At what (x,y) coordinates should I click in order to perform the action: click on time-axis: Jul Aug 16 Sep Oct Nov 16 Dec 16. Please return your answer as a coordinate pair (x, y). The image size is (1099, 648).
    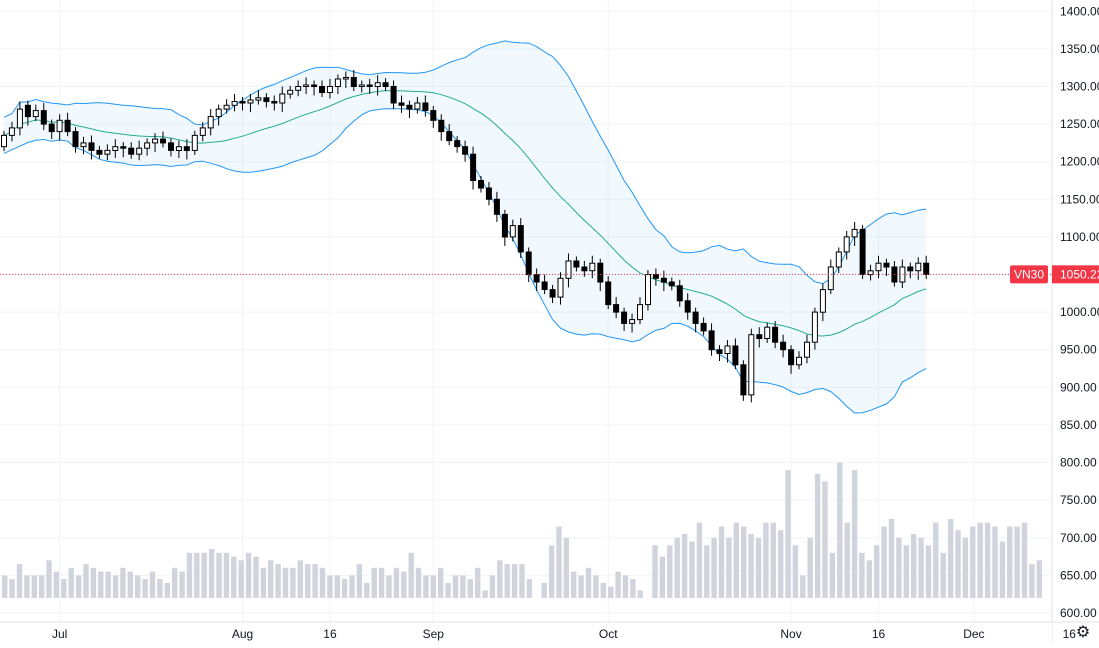
    Looking at the image, I should click on (549, 632).